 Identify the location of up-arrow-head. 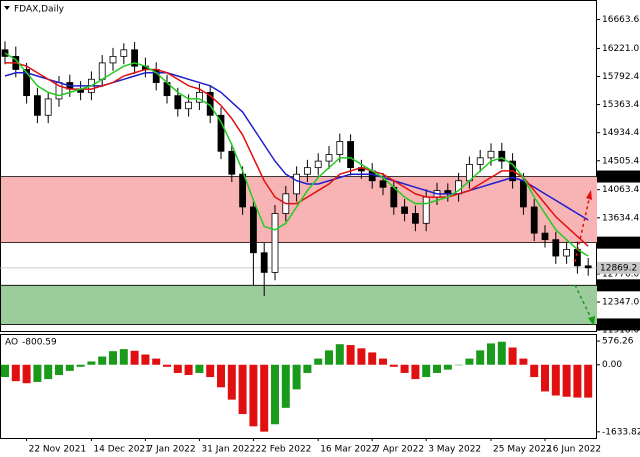
(589, 195).